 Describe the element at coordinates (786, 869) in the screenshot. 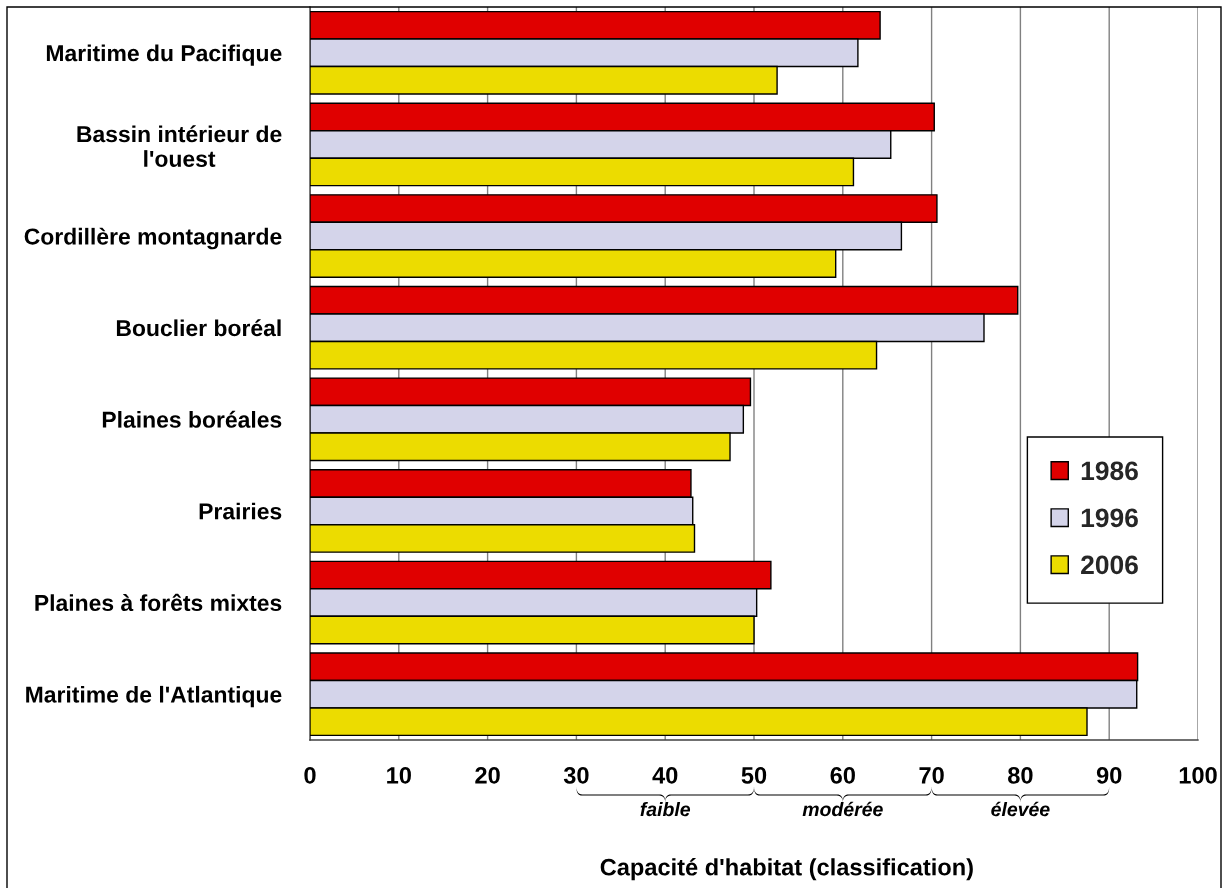

I see `x-axis-title: Capacité d'habitat (classification)` at that location.